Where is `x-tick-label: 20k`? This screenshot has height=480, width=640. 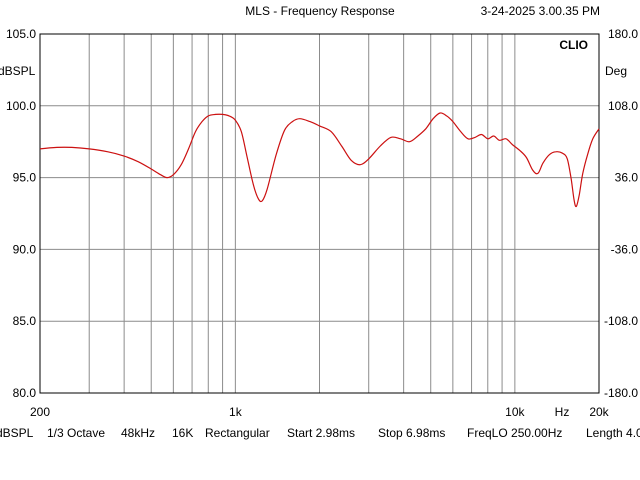 x-tick-label: 20k is located at coordinates (599, 412).